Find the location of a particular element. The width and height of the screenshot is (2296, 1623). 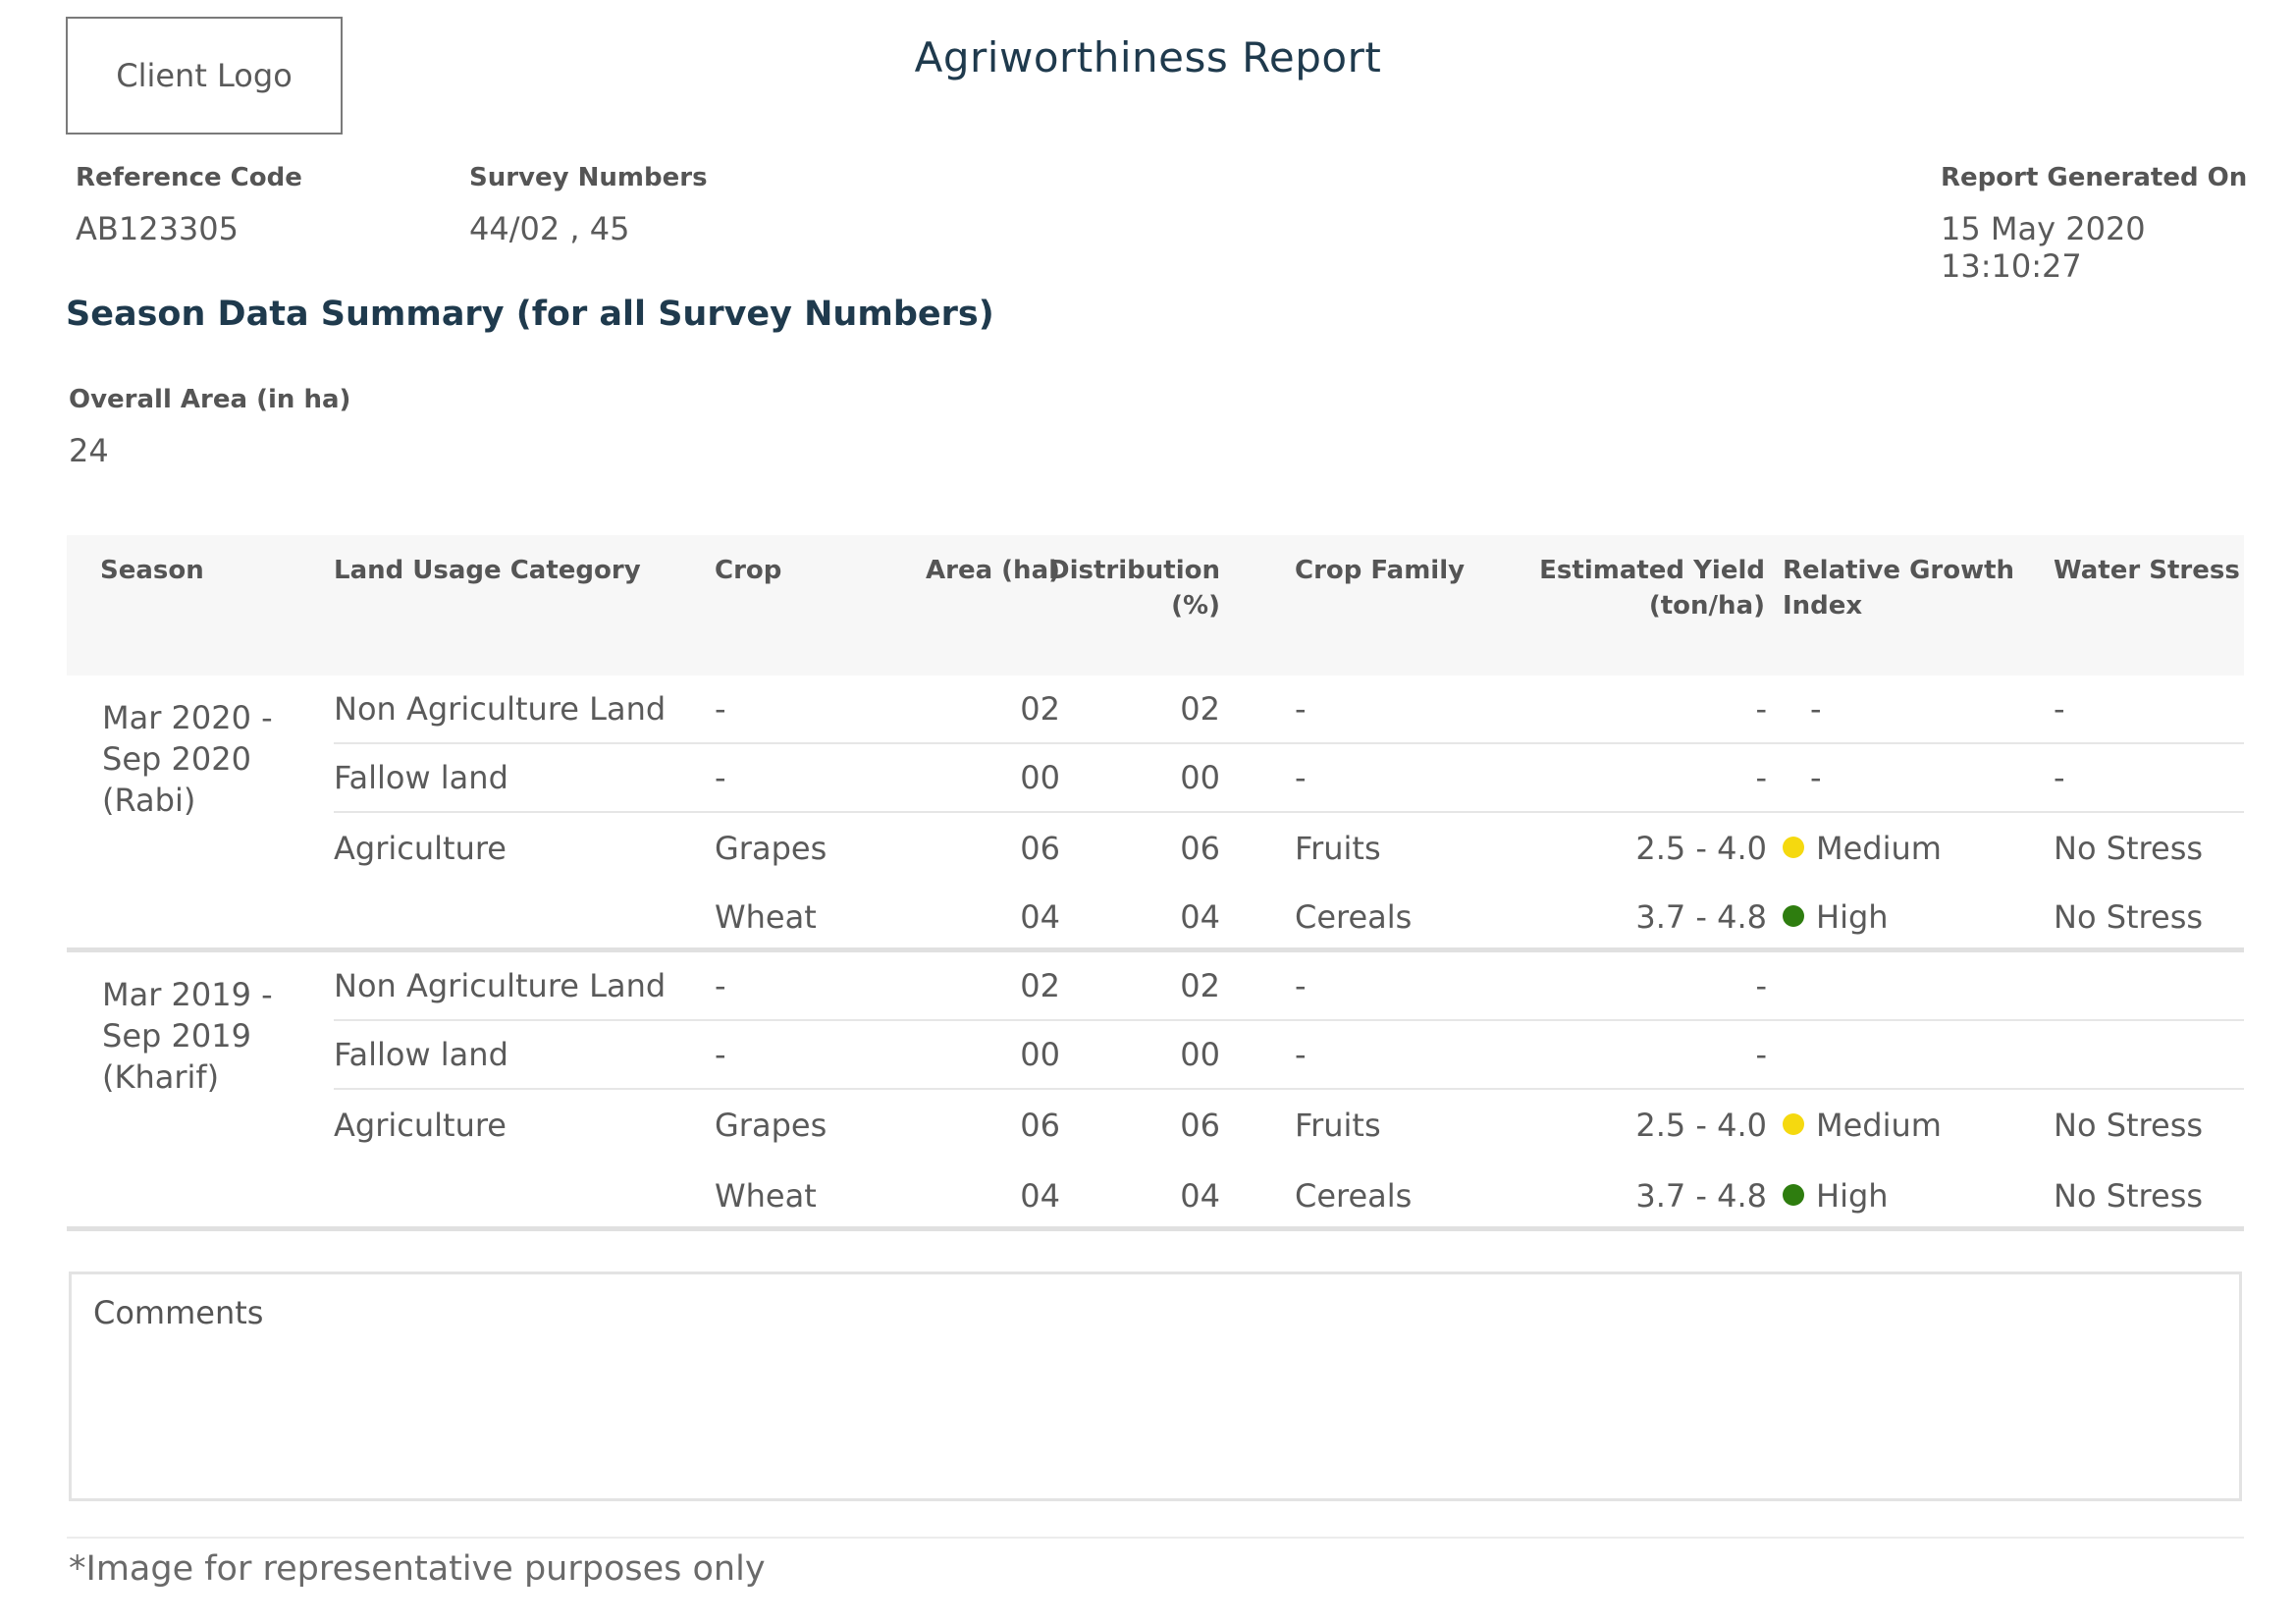

report-generated-block: Report Generated On 15 May 2020 13:10:27 is located at coordinates (2118, 224).